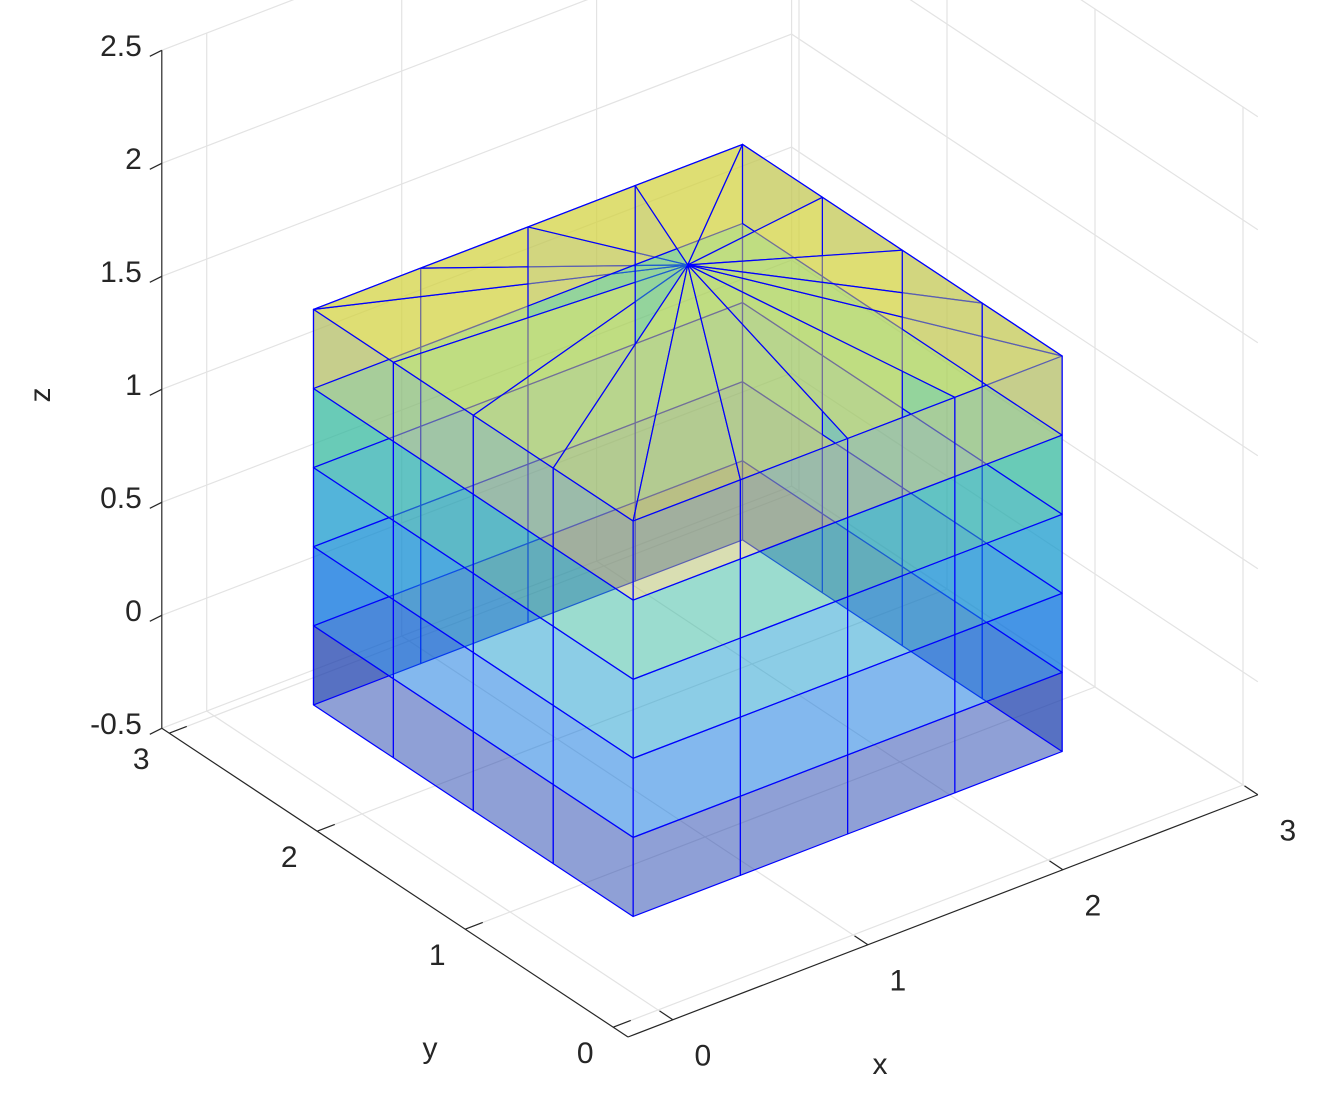  Describe the element at coordinates (880, 1064) in the screenshot. I see `x-axis-label: x` at that location.